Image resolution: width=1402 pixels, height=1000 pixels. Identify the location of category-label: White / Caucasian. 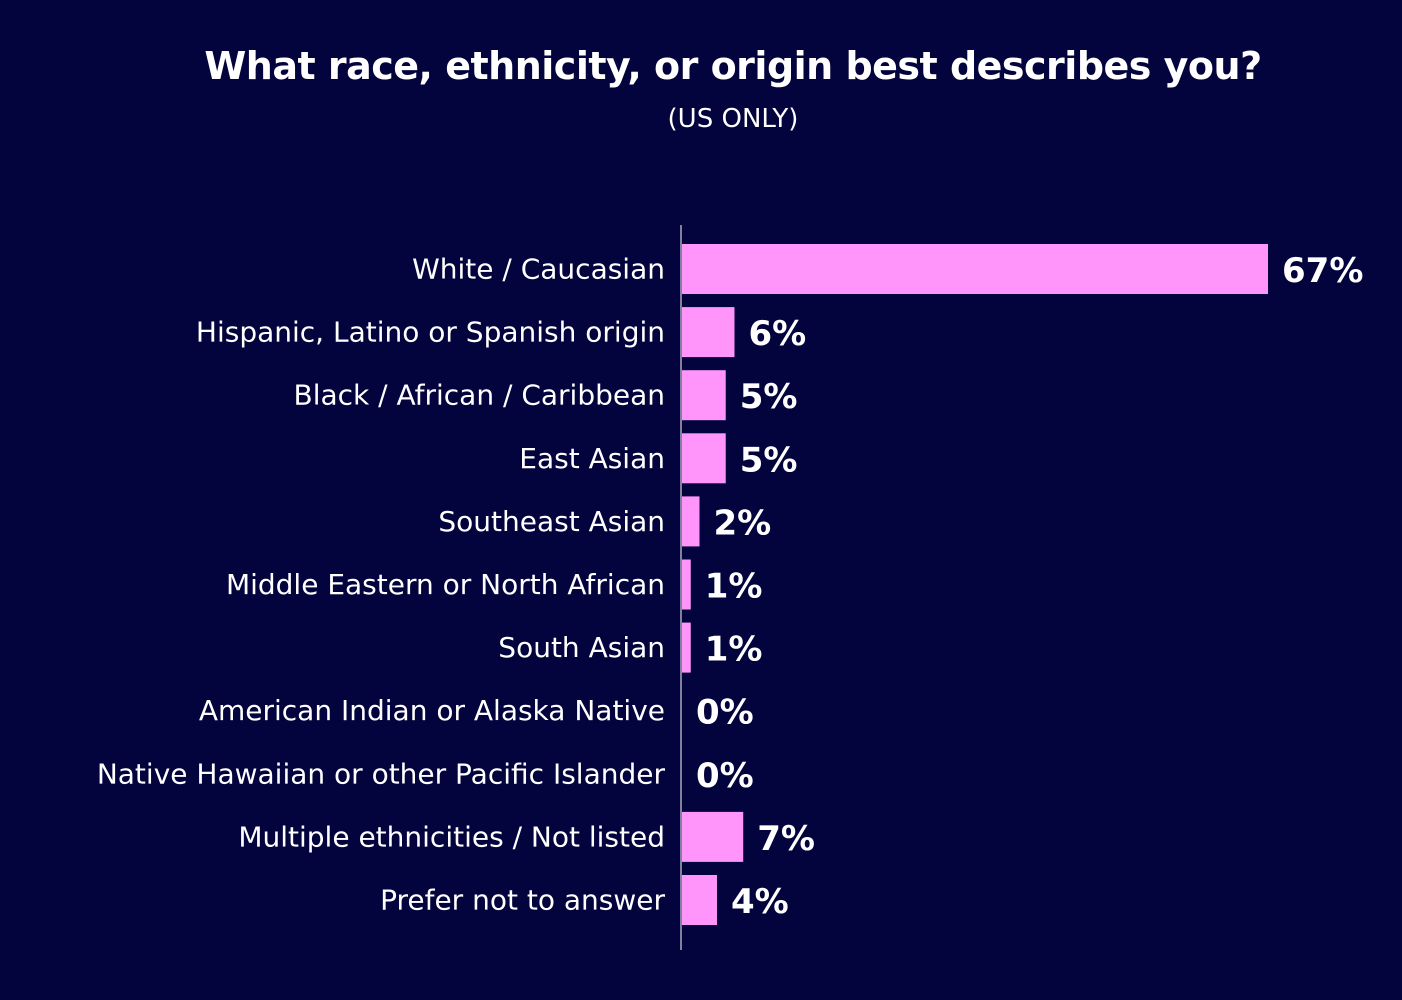
(538, 269).